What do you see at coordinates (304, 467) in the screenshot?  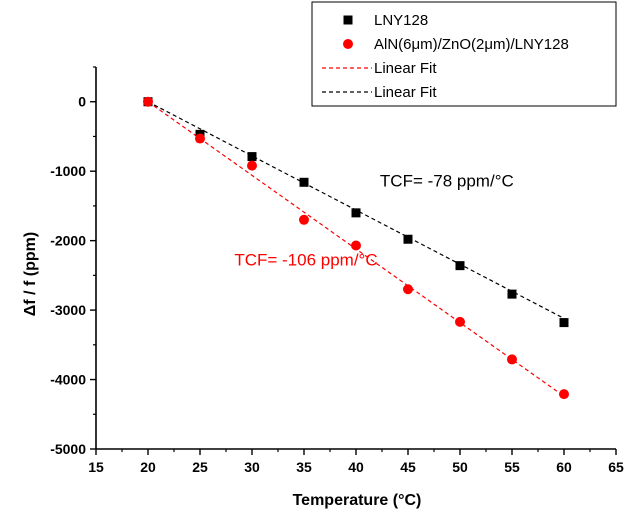 I see `x-tick-label: 35` at bounding box center [304, 467].